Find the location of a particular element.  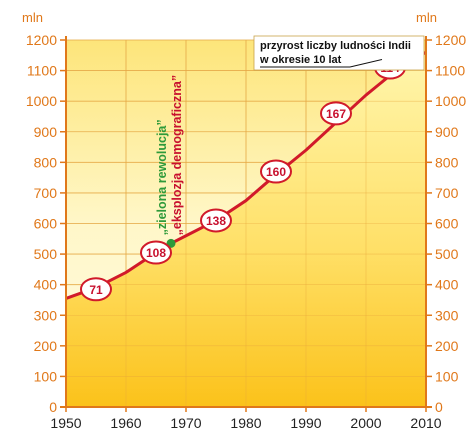

annotation-green-revolution: „zielona rewolucja” is located at coordinates (162, 177).